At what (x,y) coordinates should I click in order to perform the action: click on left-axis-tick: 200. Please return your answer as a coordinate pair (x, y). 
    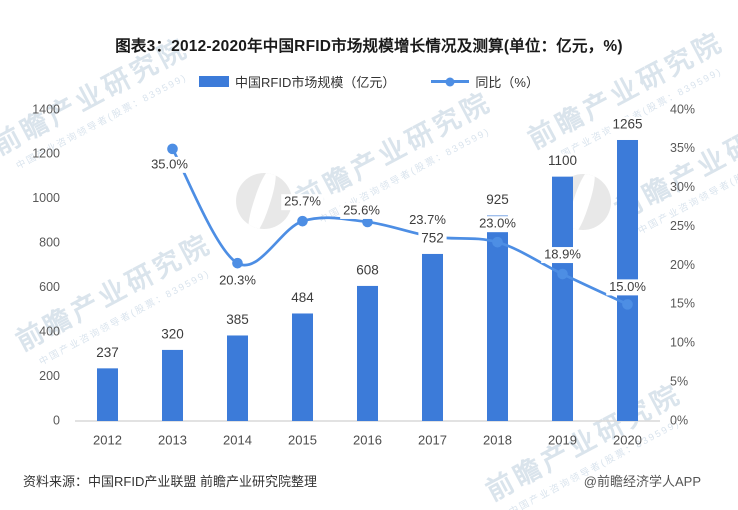
    Looking at the image, I should click on (49, 376).